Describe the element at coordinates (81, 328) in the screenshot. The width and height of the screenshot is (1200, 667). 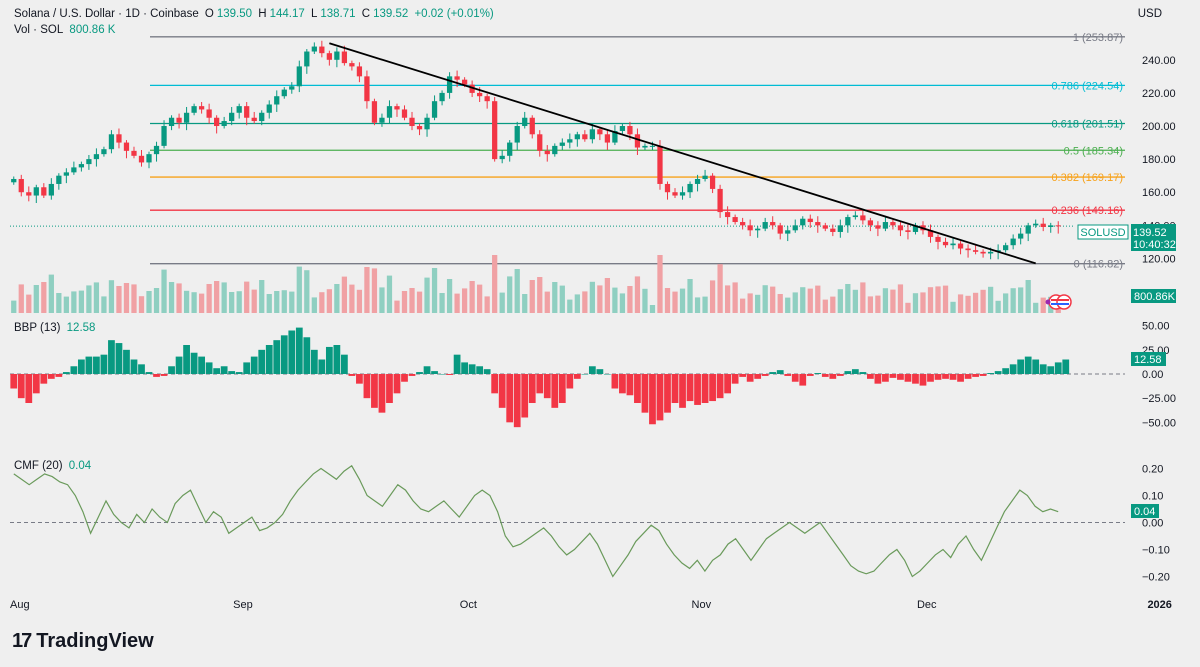
I see `bbp-value: 12.58` at that location.